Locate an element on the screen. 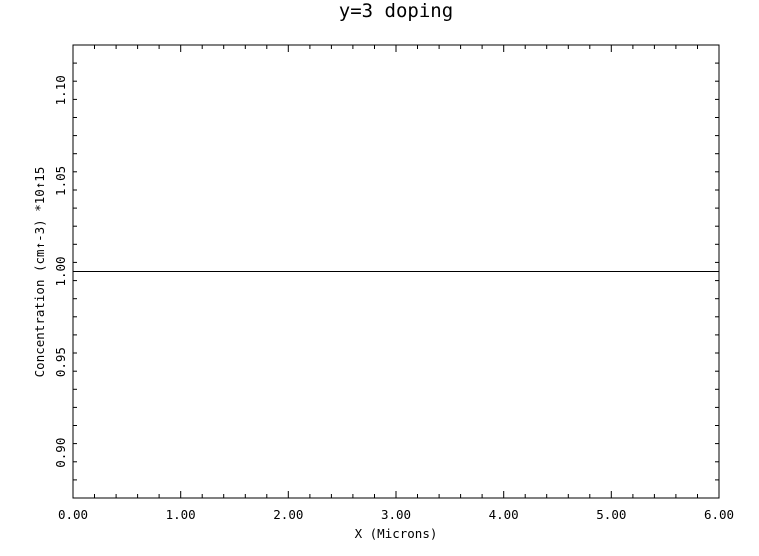  x-tick-label: 5.00 is located at coordinates (611, 514).